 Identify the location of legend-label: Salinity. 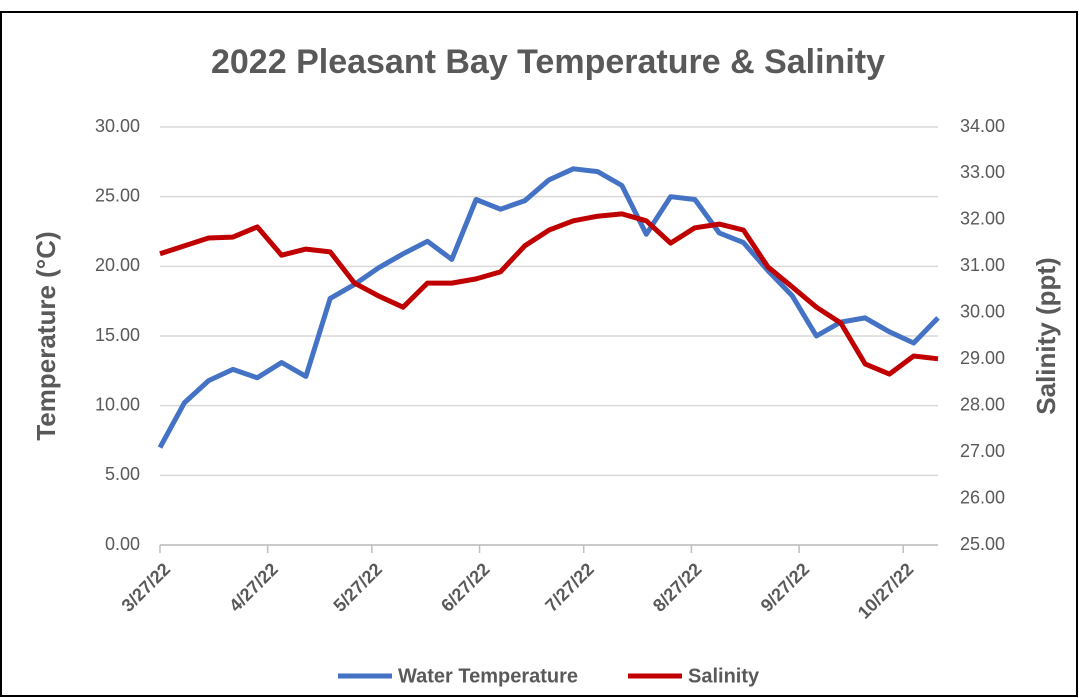
(724, 676).